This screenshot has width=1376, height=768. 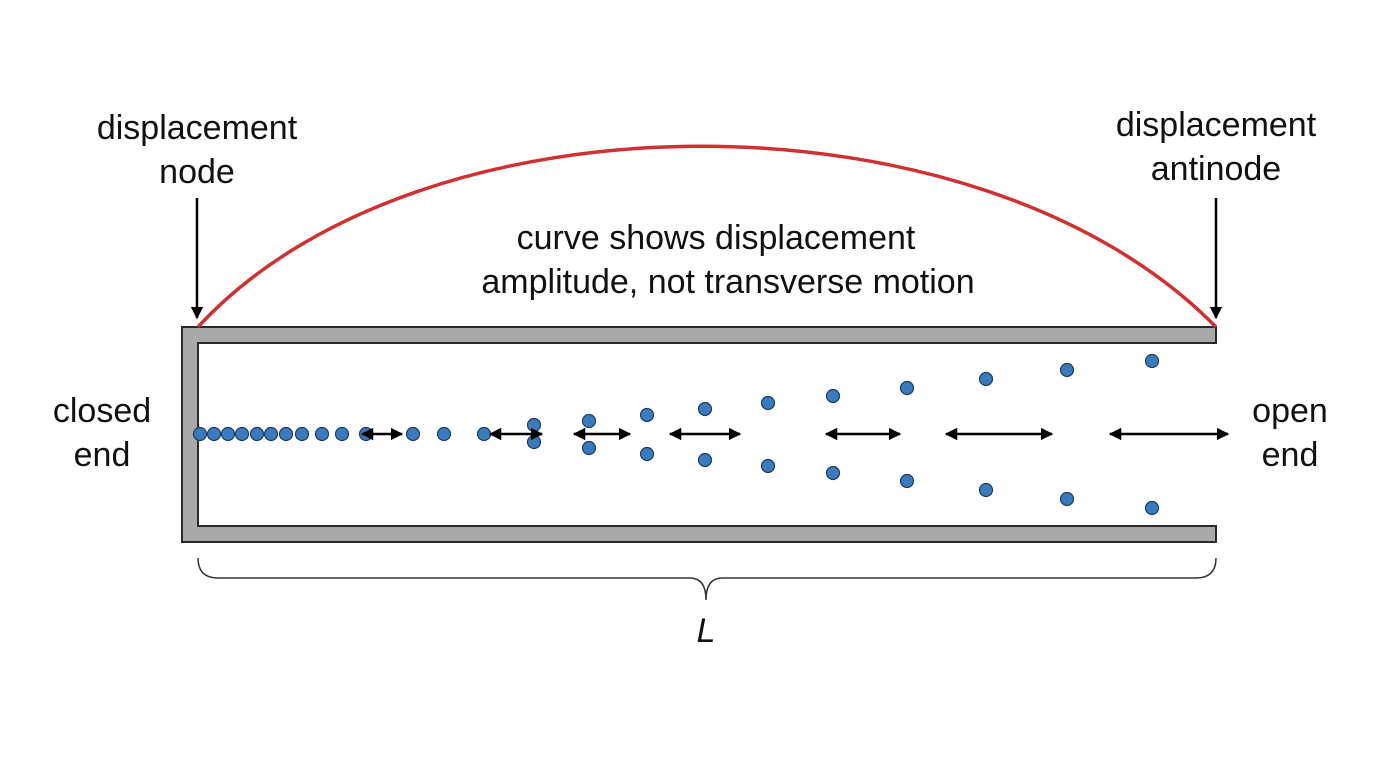 I want to click on length-label: L, so click(x=706, y=631).